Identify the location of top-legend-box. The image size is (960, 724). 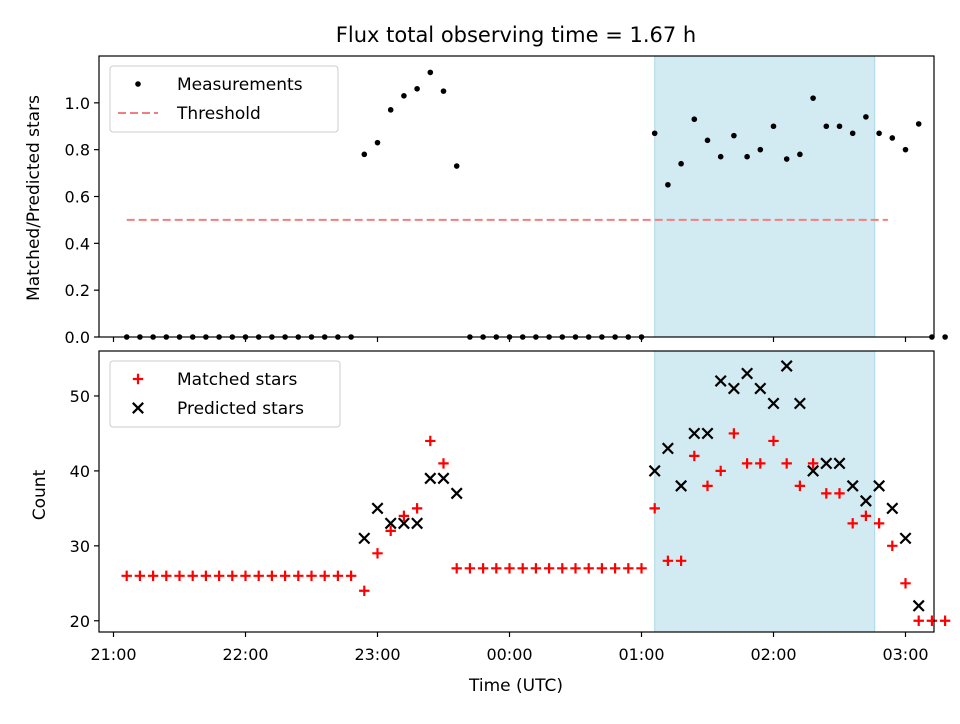
(224, 99).